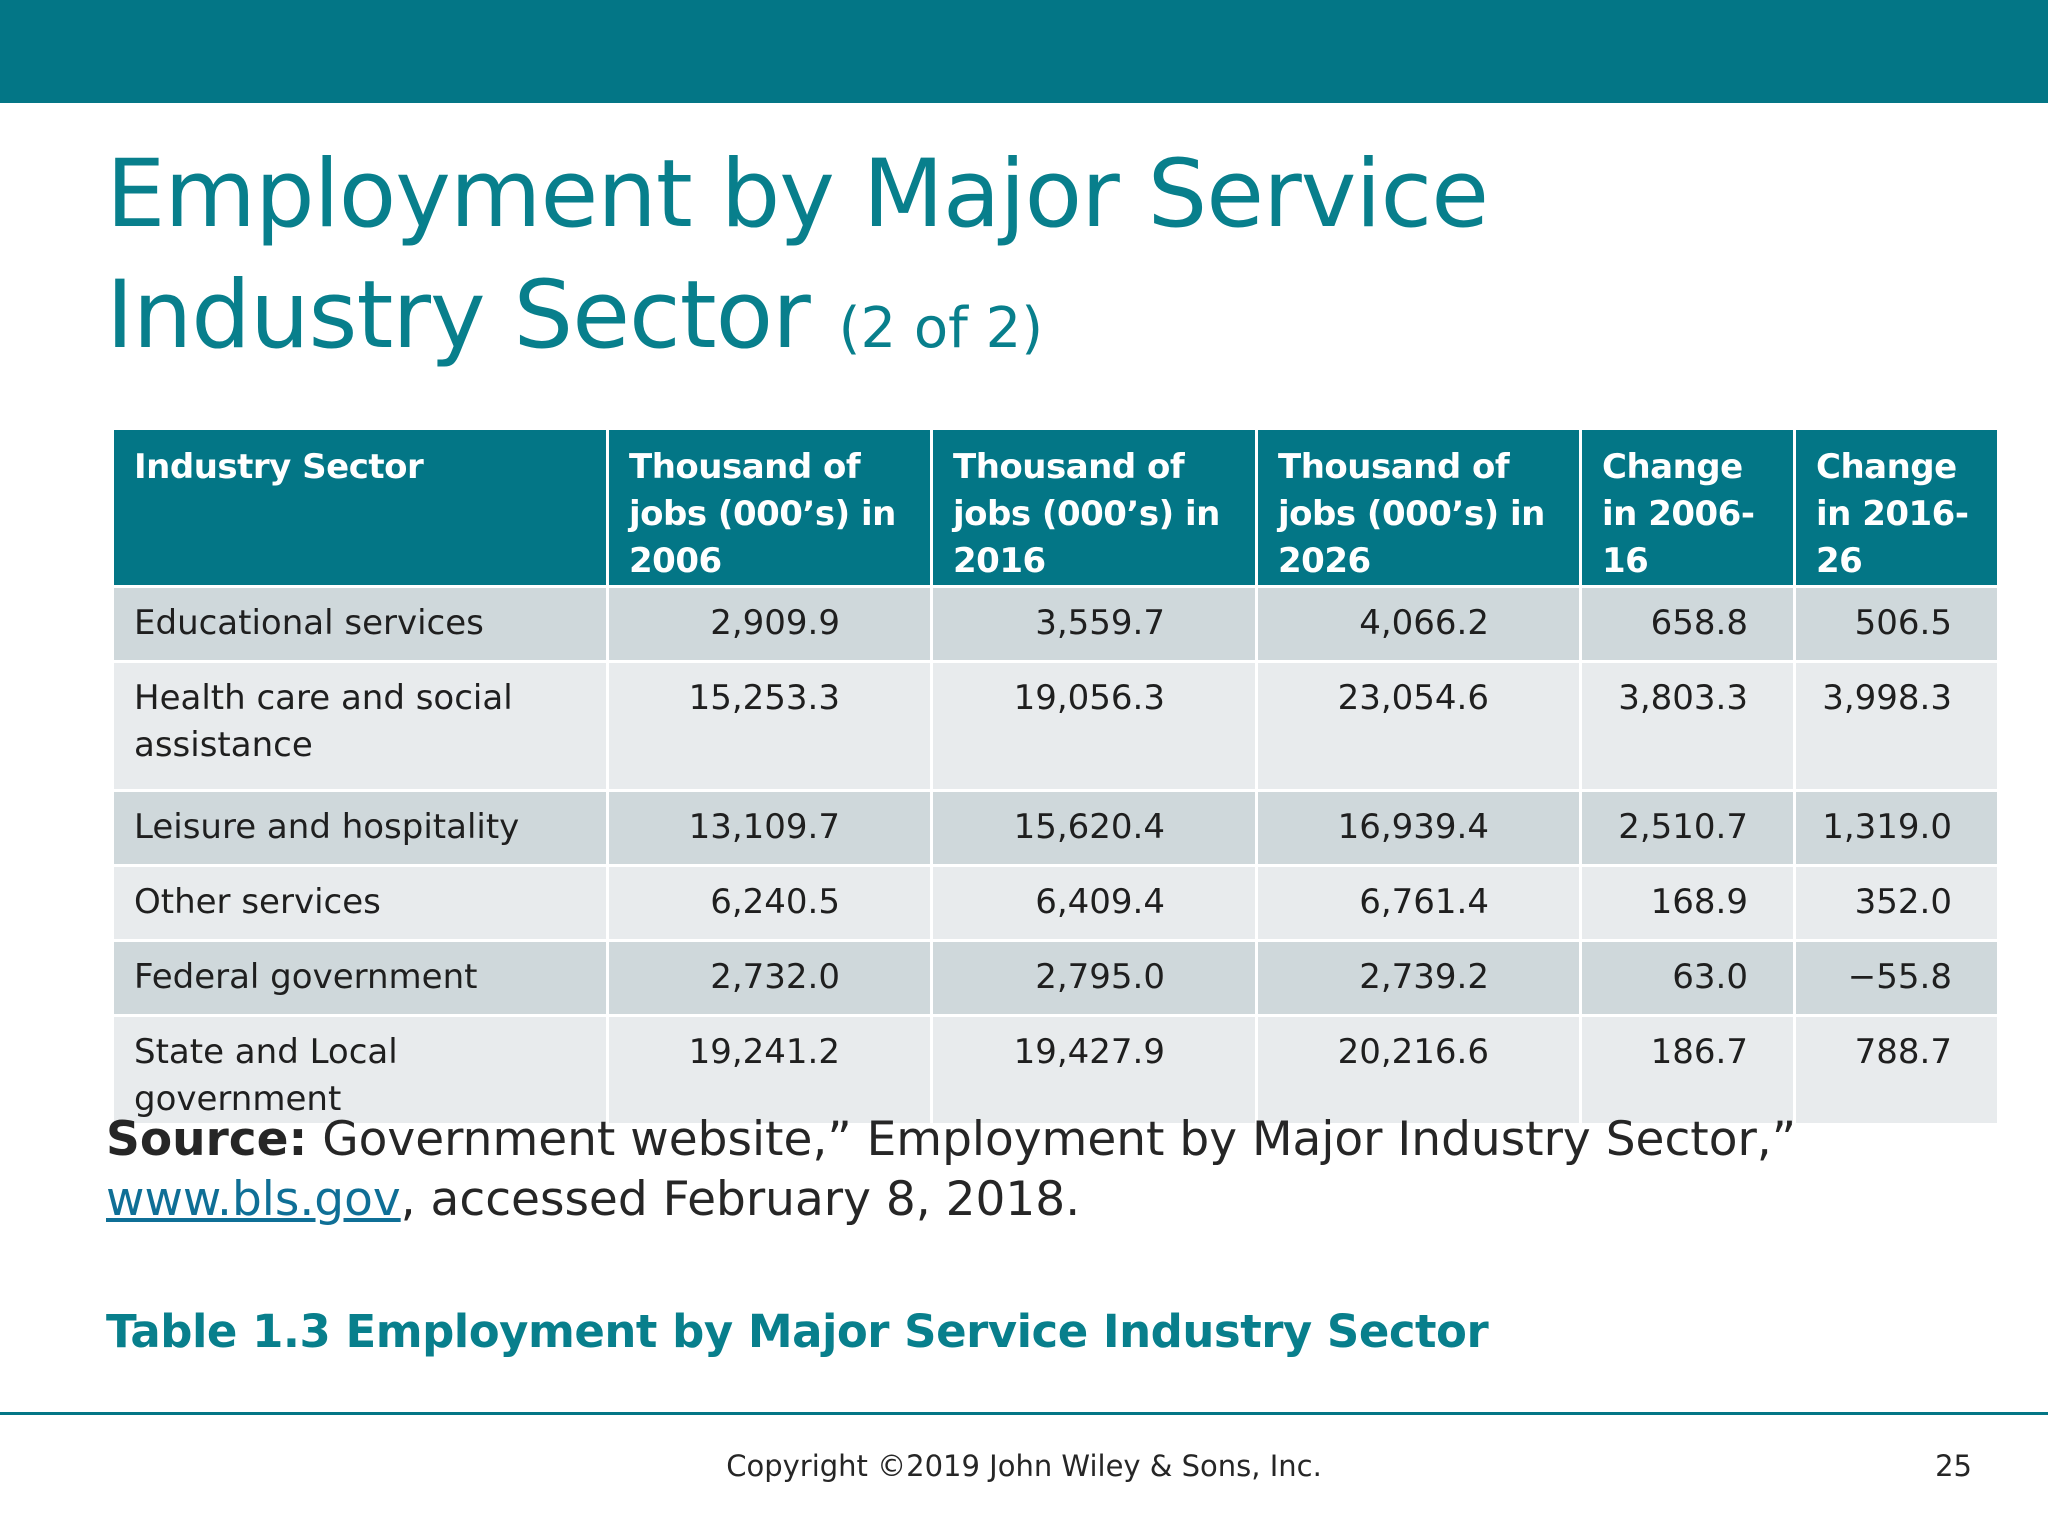 This screenshot has width=2048, height=1536. What do you see at coordinates (769, 624) in the screenshot?
I see `cell-jobs-2006: 2,909.9` at bounding box center [769, 624].